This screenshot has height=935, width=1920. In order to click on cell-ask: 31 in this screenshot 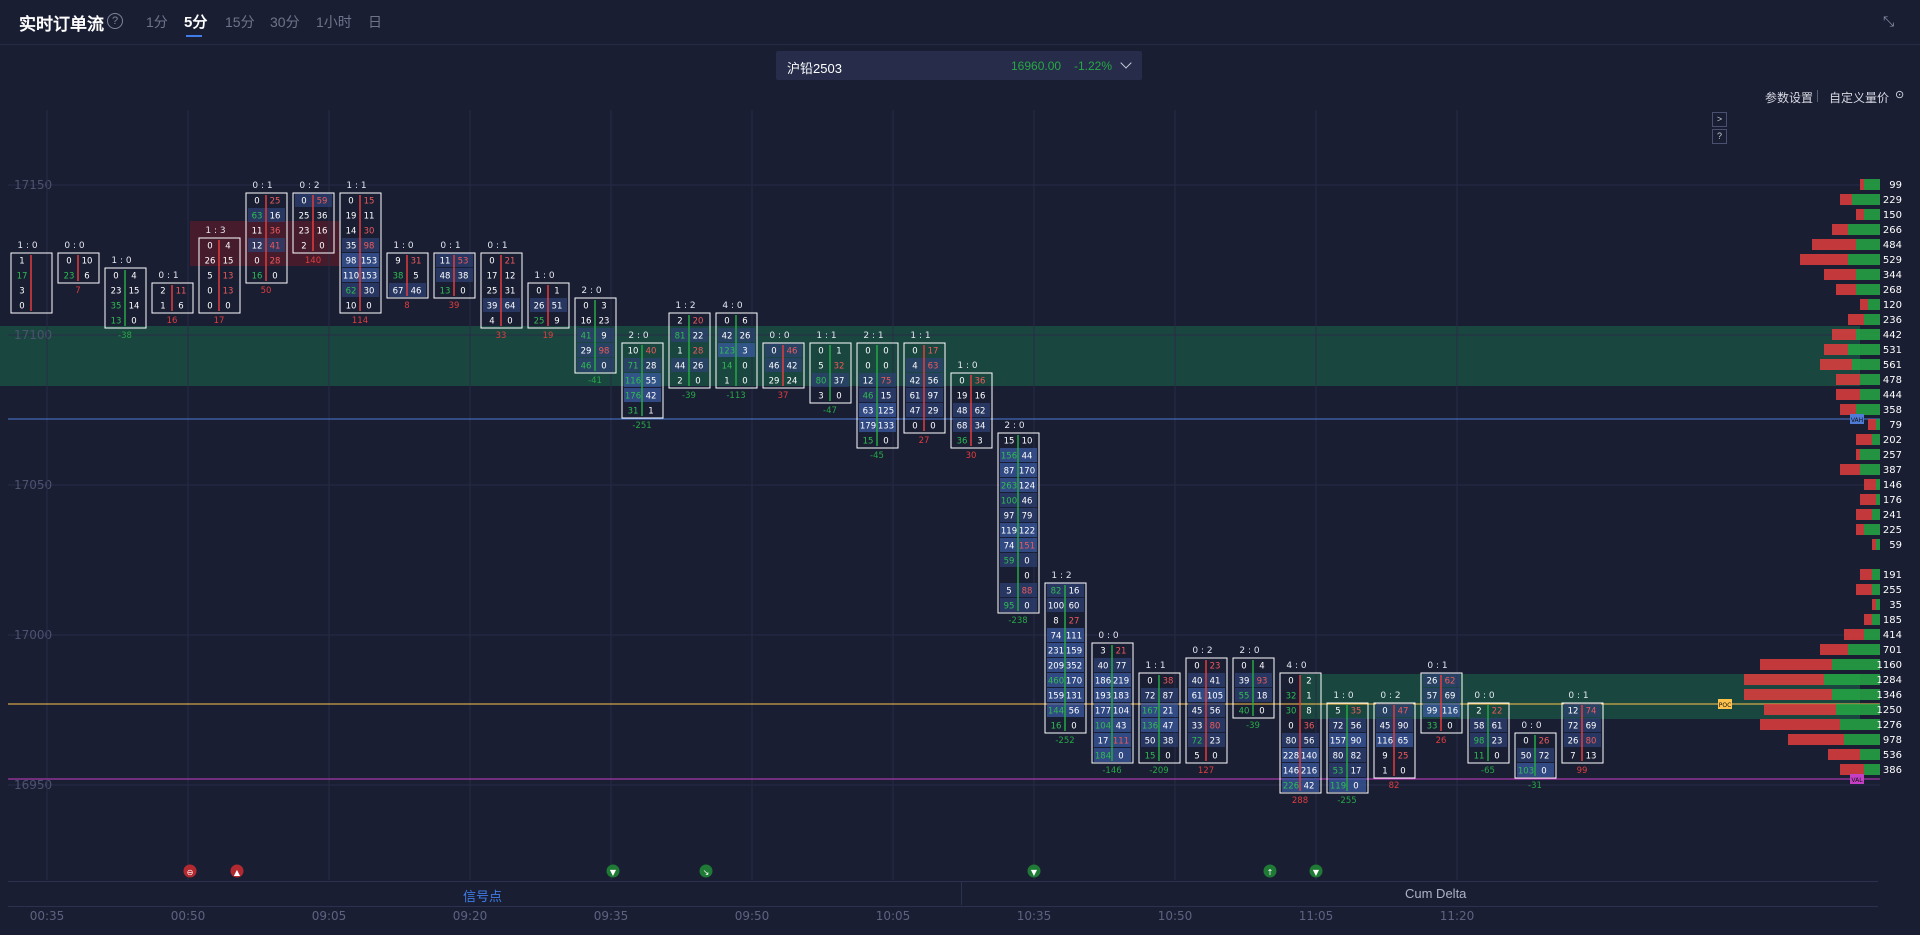, I will do `click(416, 262)`.